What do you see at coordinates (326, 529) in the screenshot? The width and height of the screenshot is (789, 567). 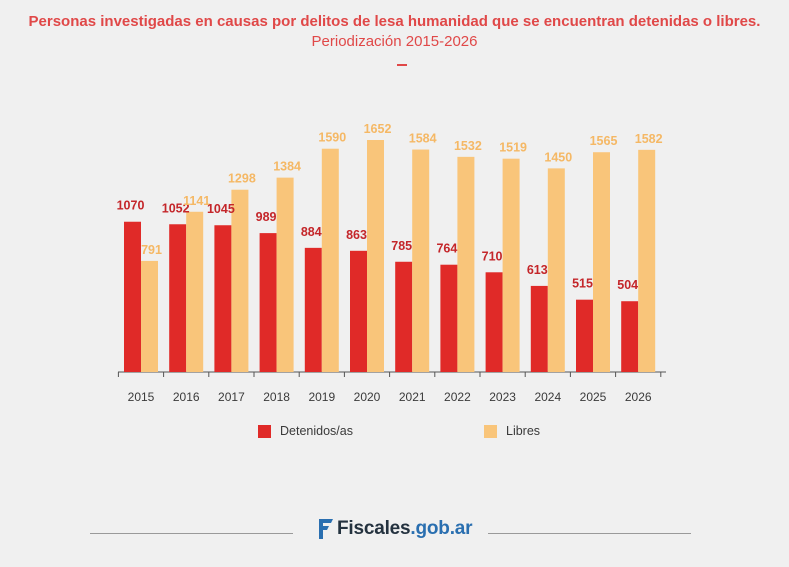 I see `fiscales-flag-icon` at bounding box center [326, 529].